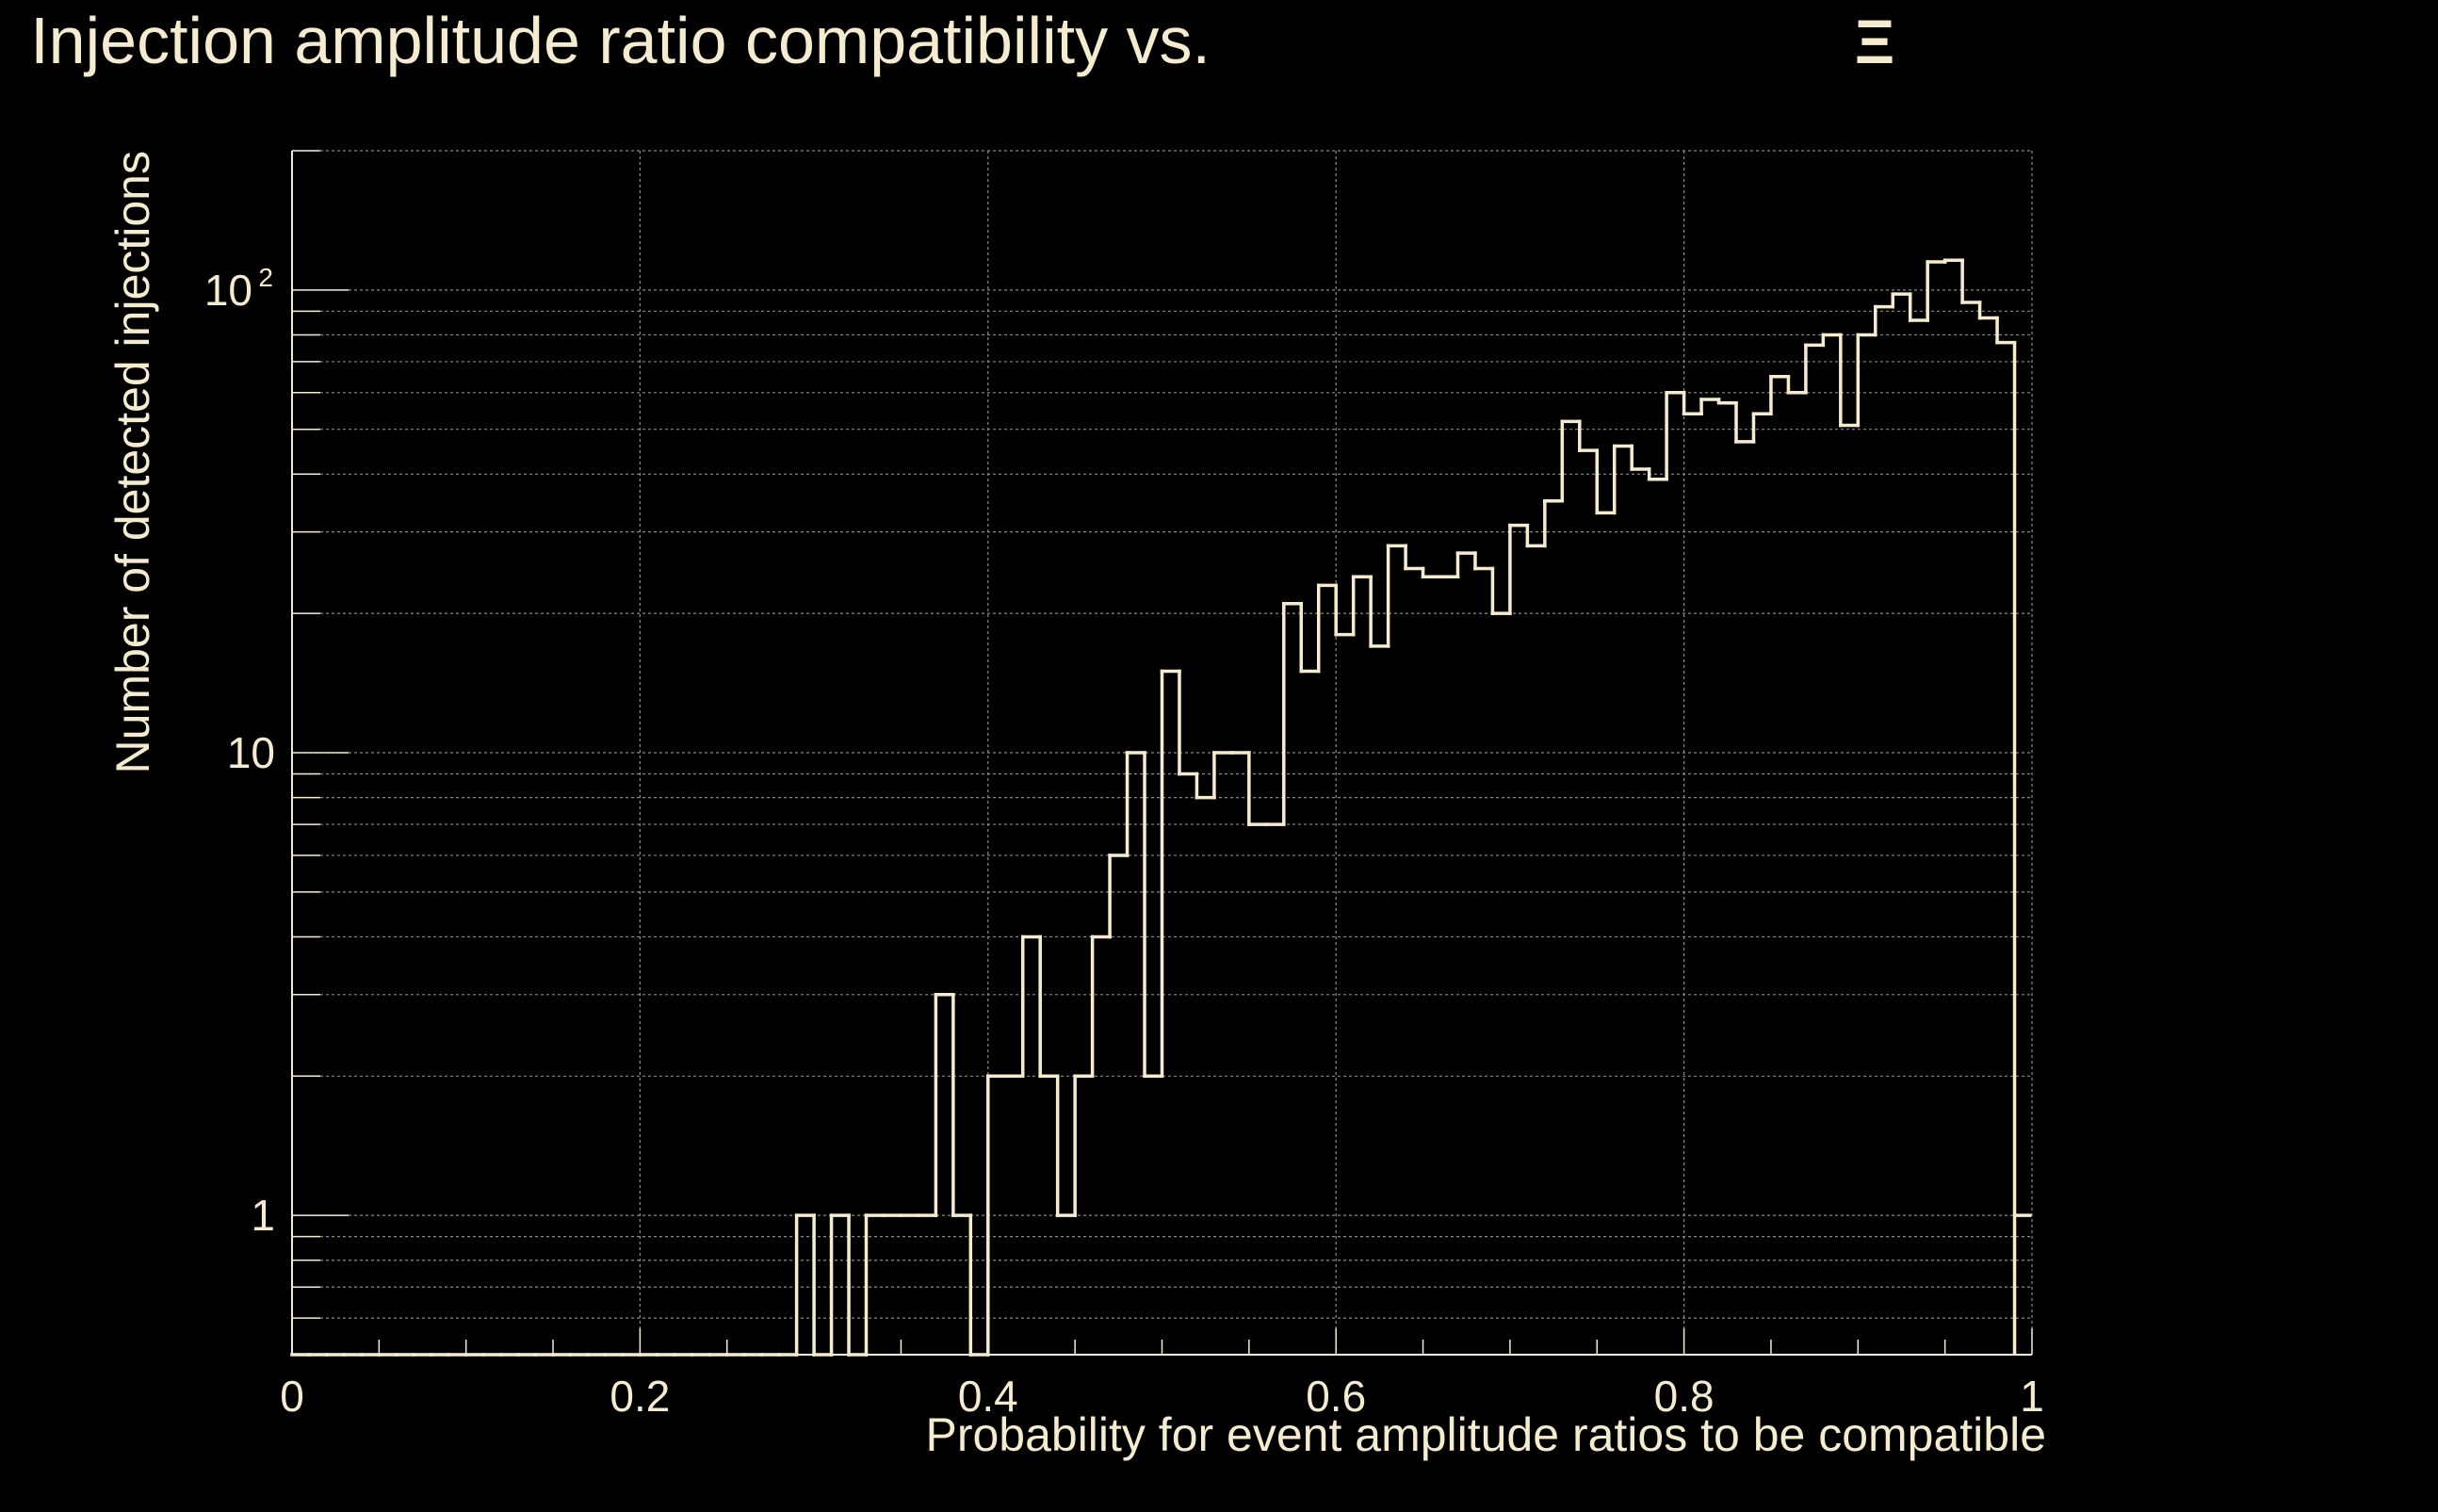  Describe the element at coordinates (2032, 1396) in the screenshot. I see `x-tick-label: 1` at that location.